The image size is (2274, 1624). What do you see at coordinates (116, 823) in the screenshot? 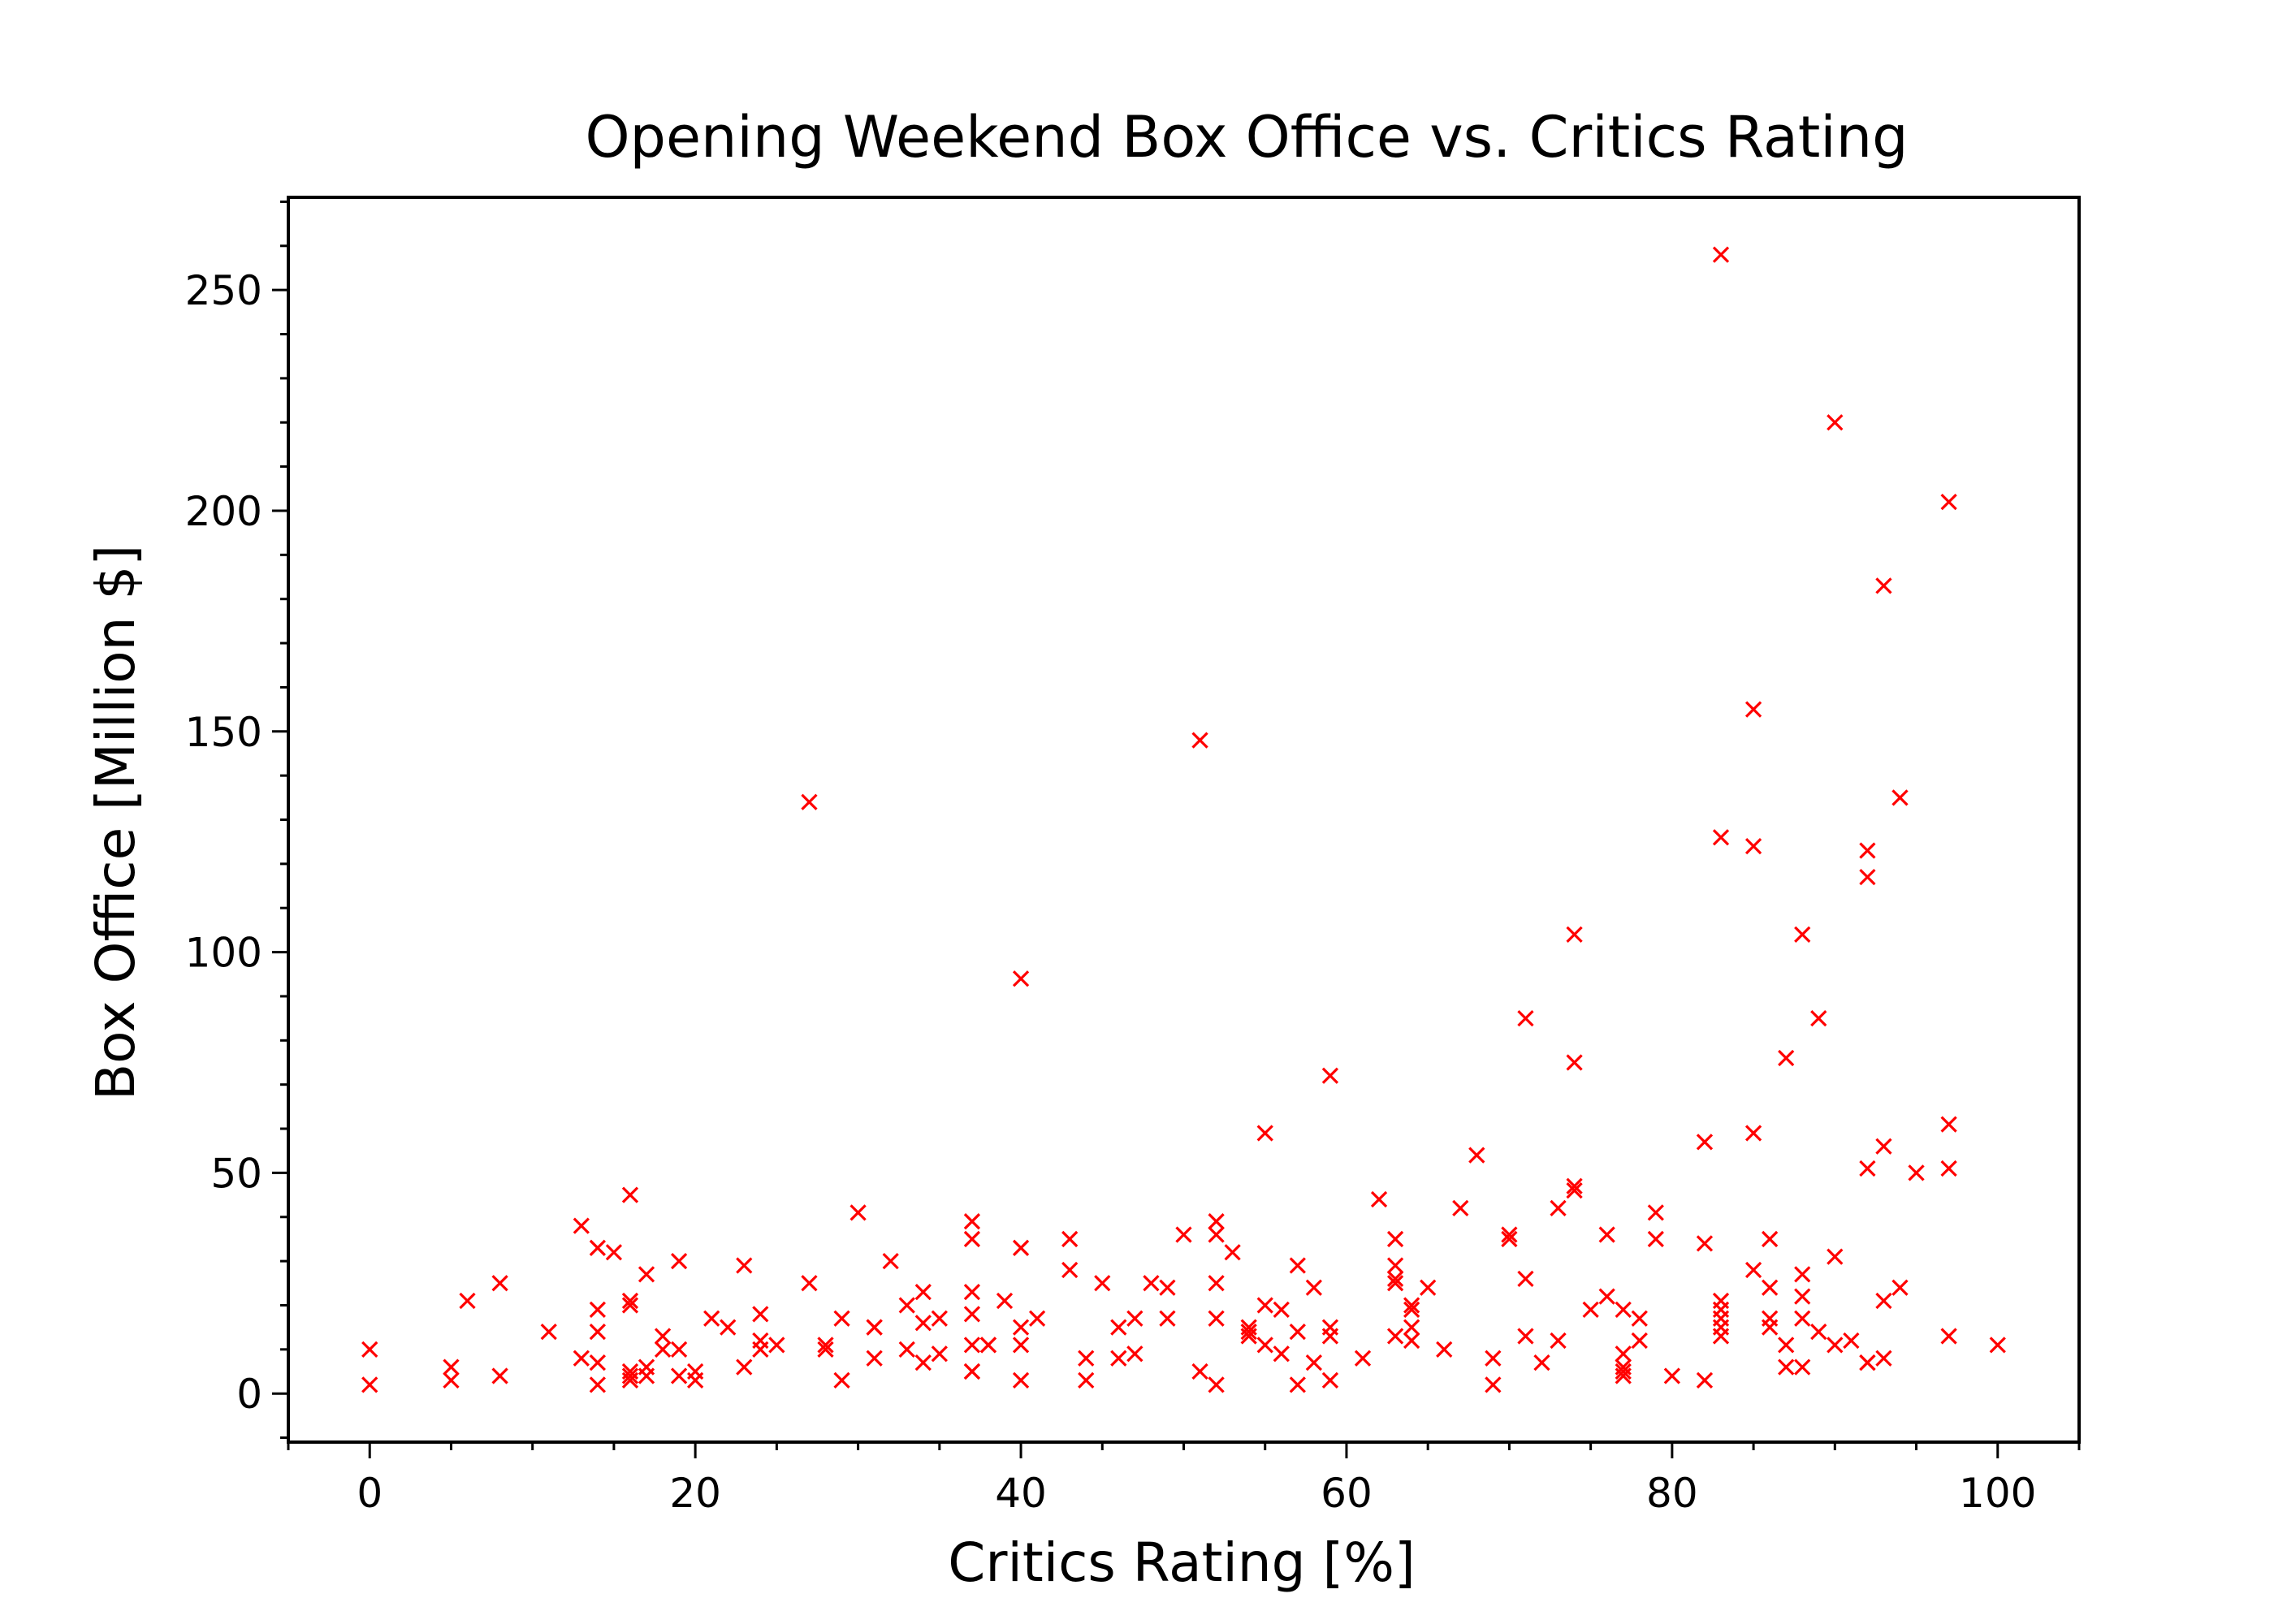
I see `y-axis-label: Box Office [Million $]` at bounding box center [116, 823].